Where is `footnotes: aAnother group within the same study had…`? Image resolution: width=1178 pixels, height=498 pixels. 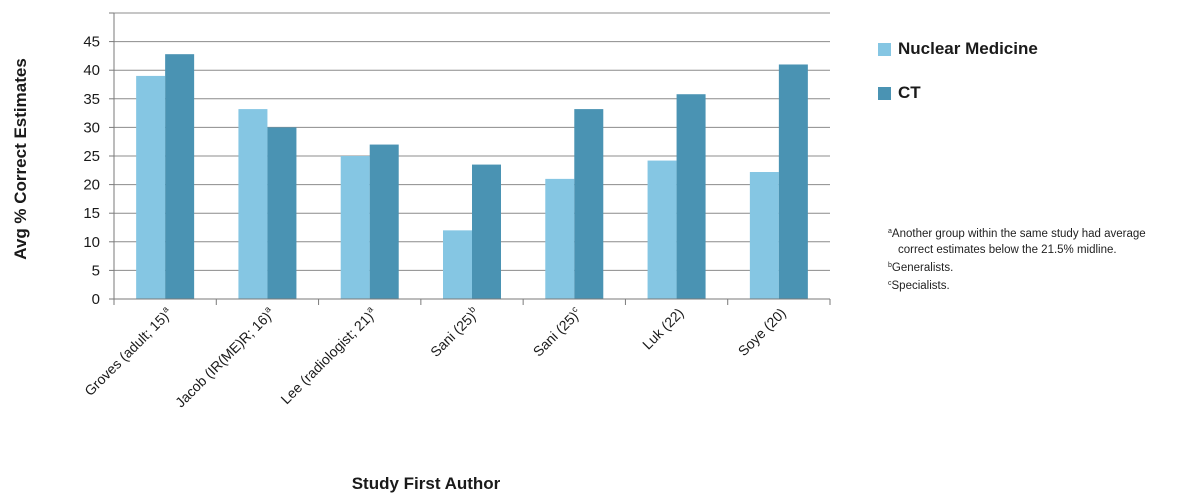 footnotes: aAnother group within the same study had… is located at coordinates (1017, 259).